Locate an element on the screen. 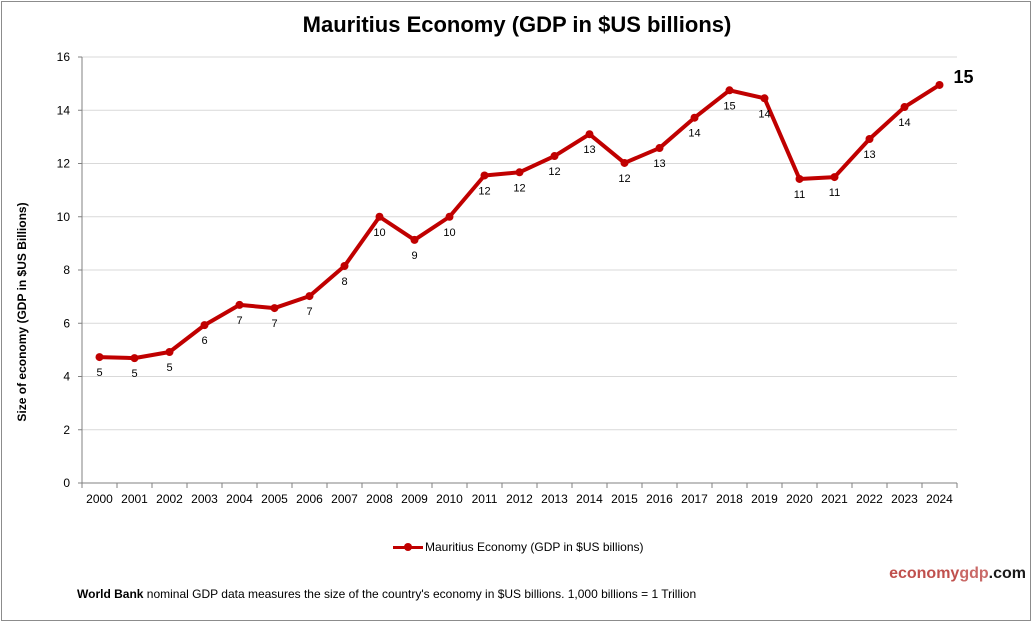 Image resolution: width=1034 pixels, height=624 pixels. x-tick-label: 2014 is located at coordinates (589, 499).